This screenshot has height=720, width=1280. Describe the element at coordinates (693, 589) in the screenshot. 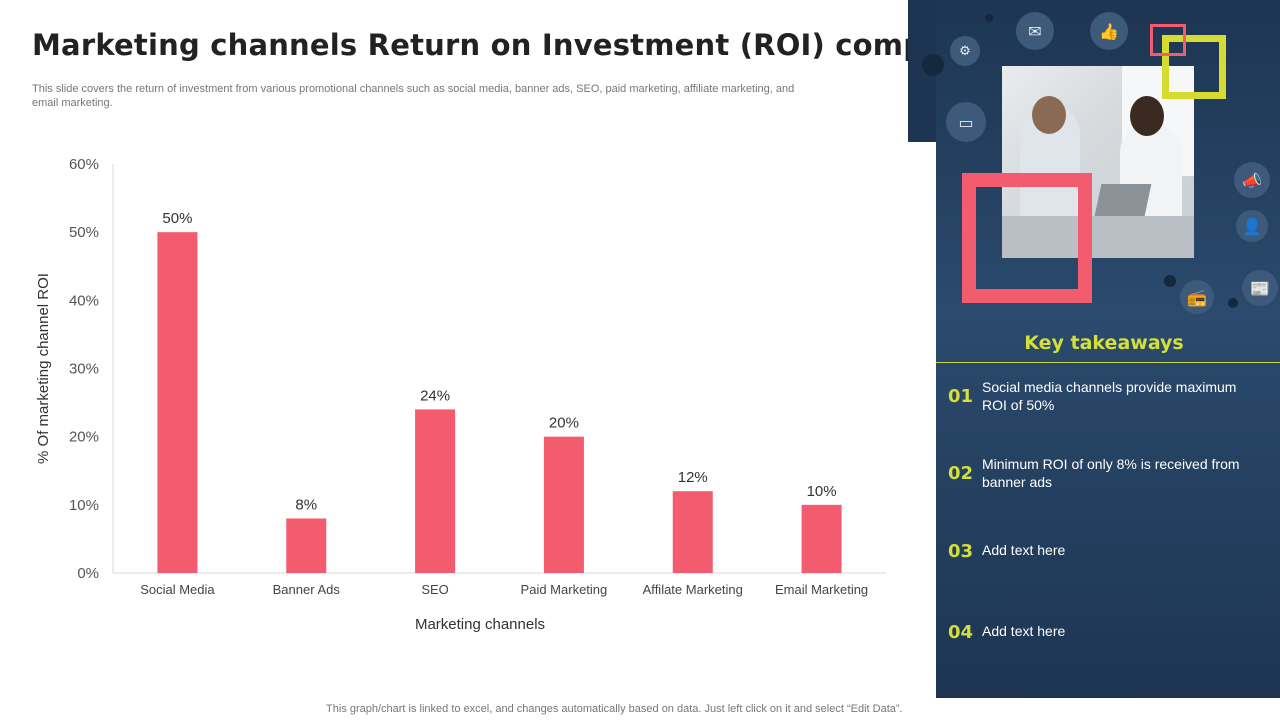

I see `x-tick-label: Affilate Marketing` at that location.